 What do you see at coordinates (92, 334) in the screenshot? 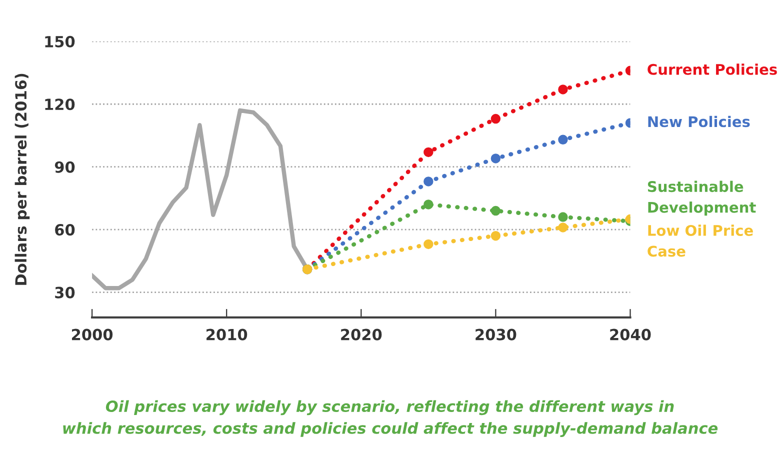
I see `x-tick-label: 2000` at bounding box center [92, 334].